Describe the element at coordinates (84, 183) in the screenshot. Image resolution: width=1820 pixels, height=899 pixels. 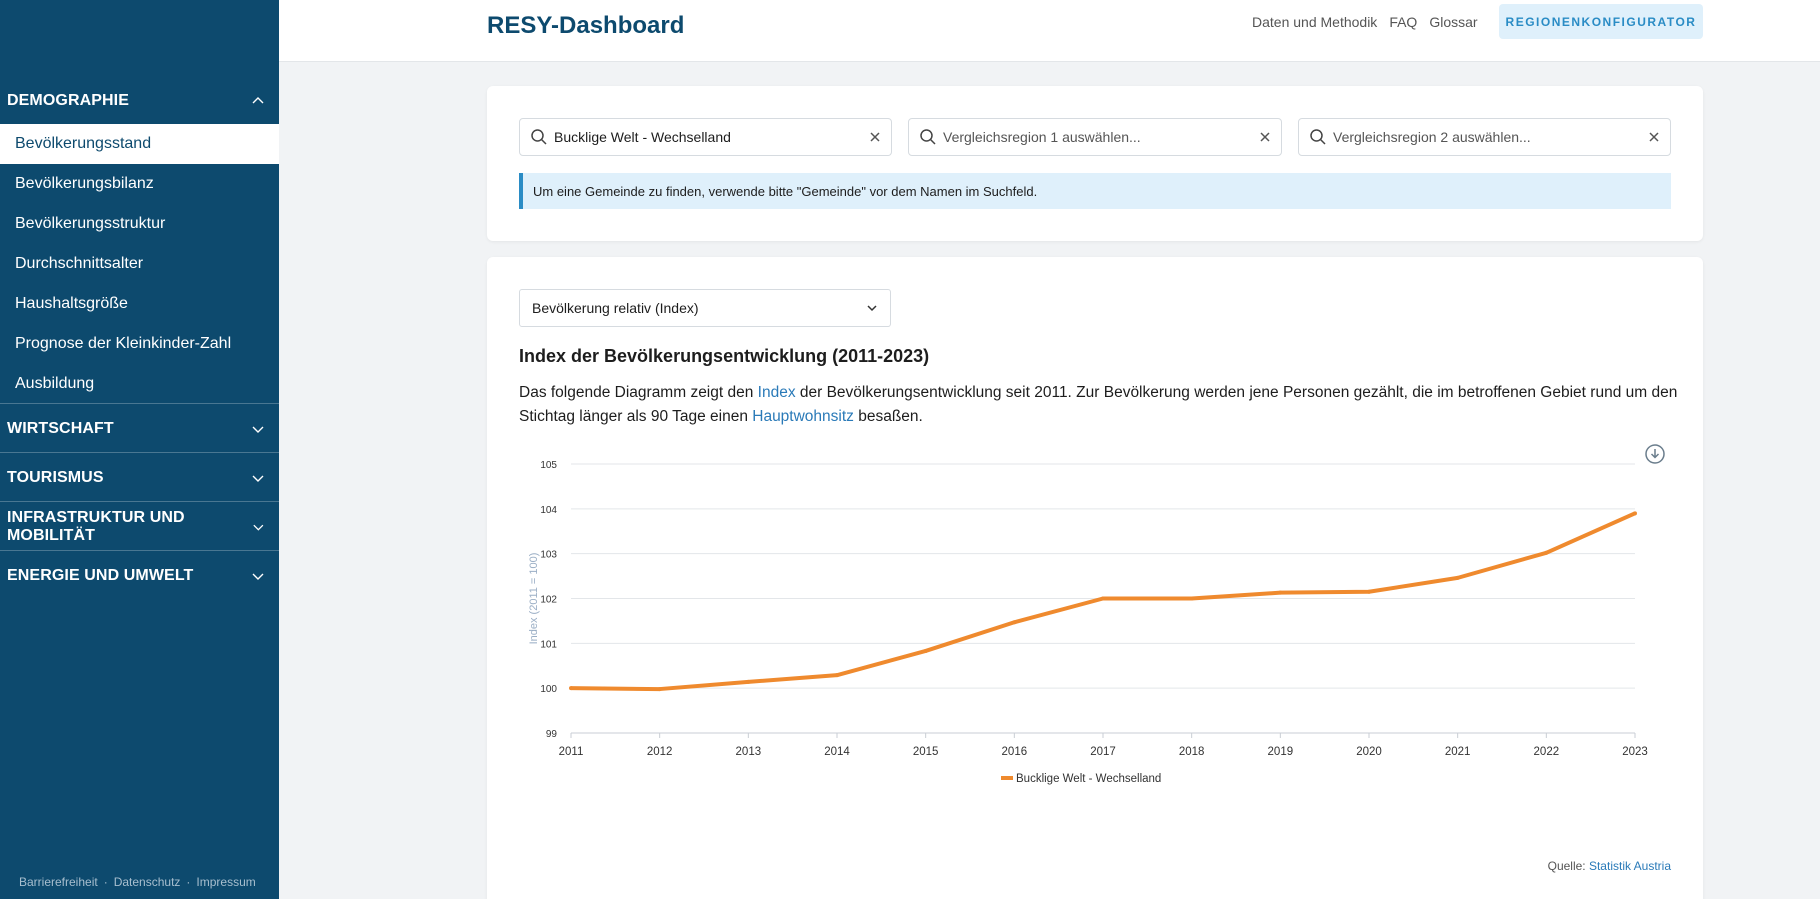
I see `sidebar-item-label: Bevölkerungsbilanz` at that location.